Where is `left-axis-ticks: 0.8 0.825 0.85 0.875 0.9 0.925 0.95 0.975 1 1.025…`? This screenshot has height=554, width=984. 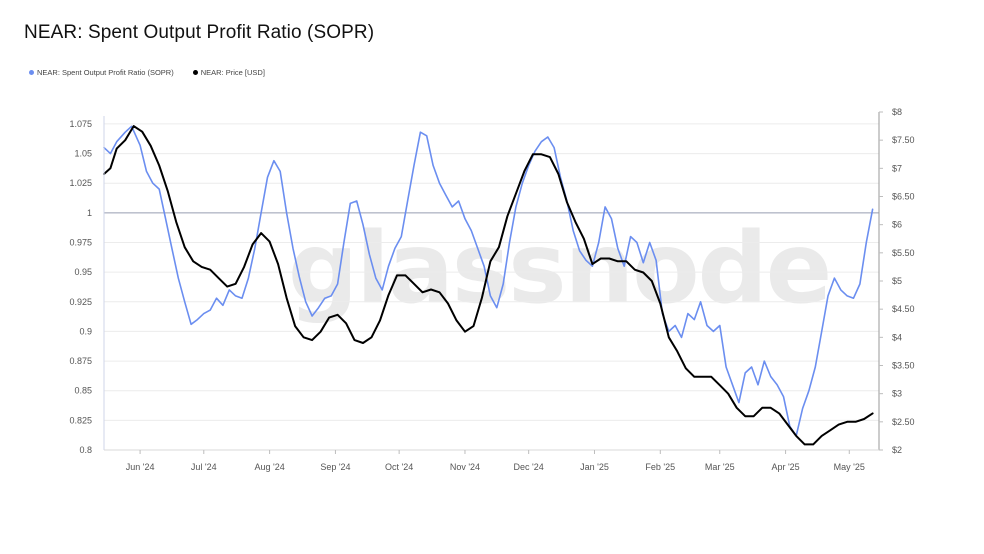 left-axis-ticks: 0.8 0.825 0.85 0.875 0.9 0.925 0.95 0.975 1 1.025… is located at coordinates (80, 287).